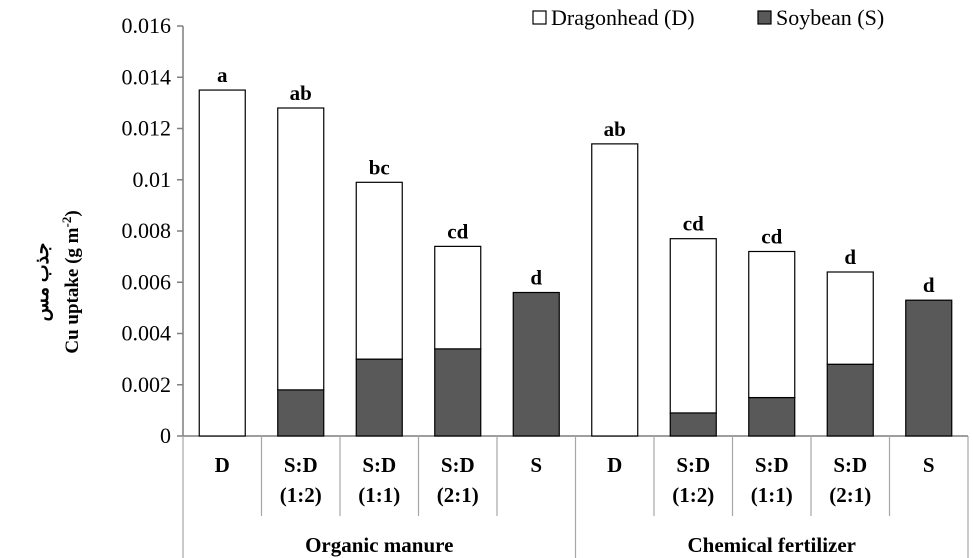 This screenshot has height=558, width=973. Describe the element at coordinates (152, 179) in the screenshot. I see `y-tick-label: 0.01` at that location.